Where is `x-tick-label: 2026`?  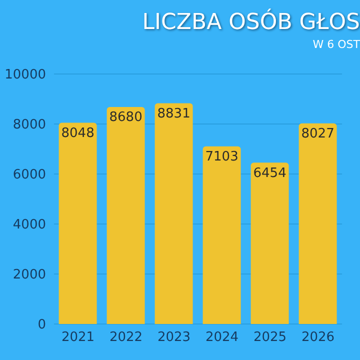 x-tick-label: 2026 is located at coordinates (318, 338).